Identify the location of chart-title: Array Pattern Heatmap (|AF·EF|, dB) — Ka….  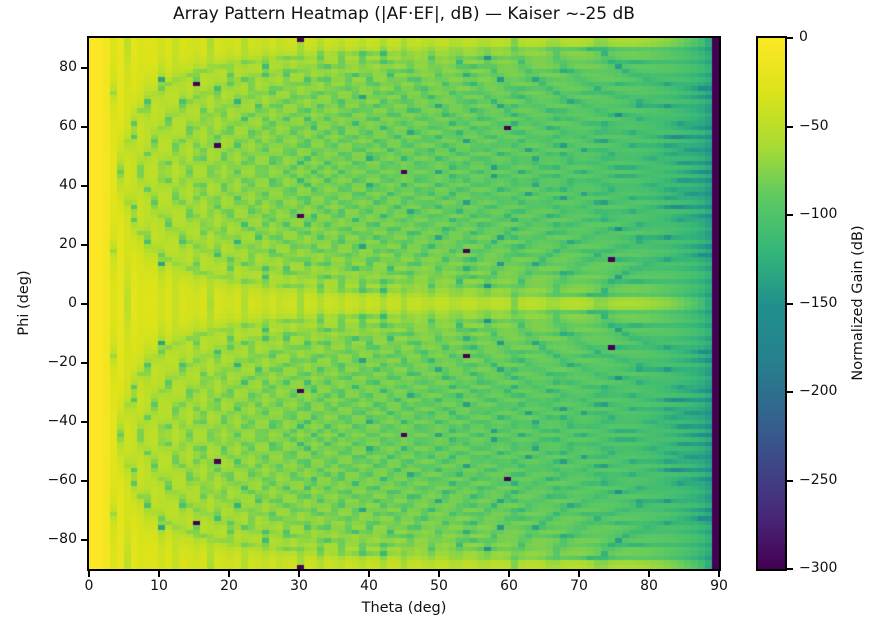
(404, 14).